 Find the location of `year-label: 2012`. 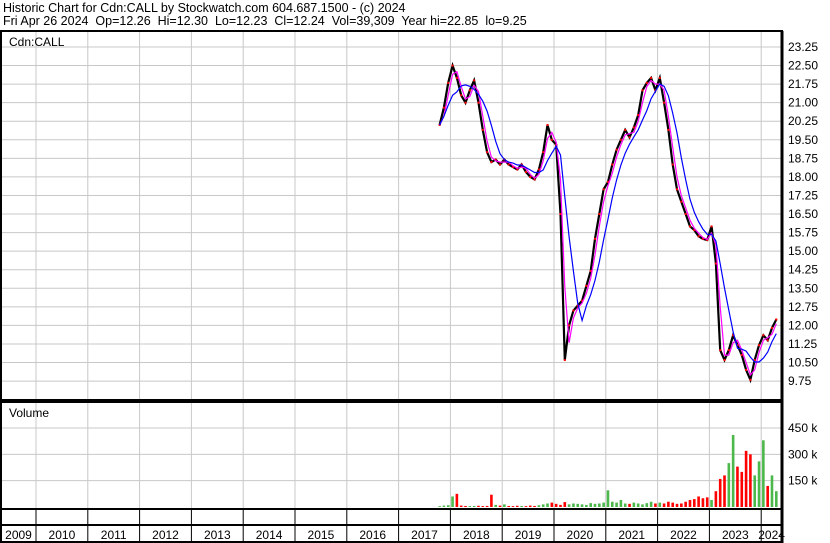

year-label: 2012 is located at coordinates (165, 535).